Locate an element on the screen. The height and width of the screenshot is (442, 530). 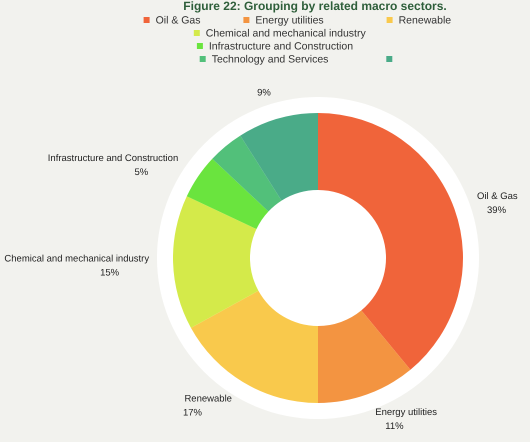
legend-label: Infrastructure and Construction is located at coordinates (281, 46).